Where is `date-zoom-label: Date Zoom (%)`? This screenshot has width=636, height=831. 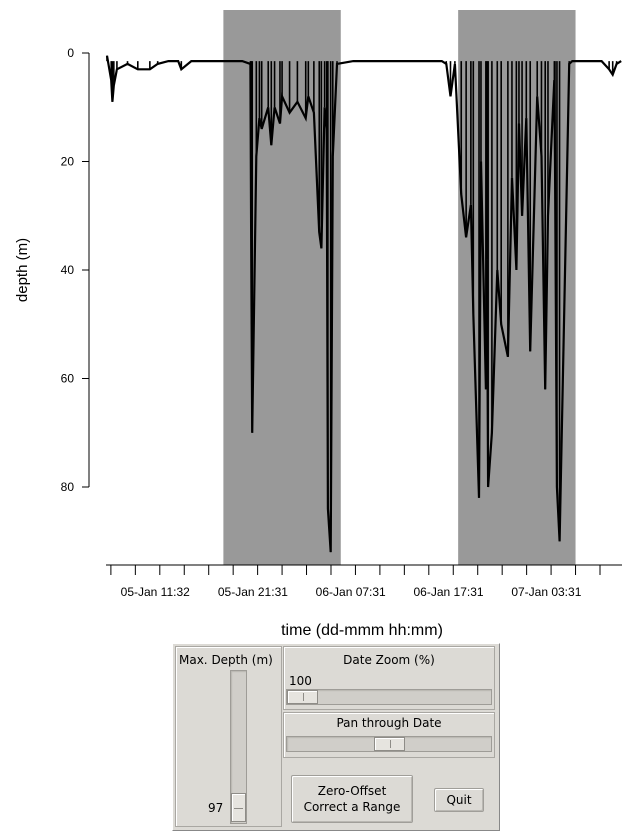
date-zoom-label: Date Zoom (%) is located at coordinates (389, 660).